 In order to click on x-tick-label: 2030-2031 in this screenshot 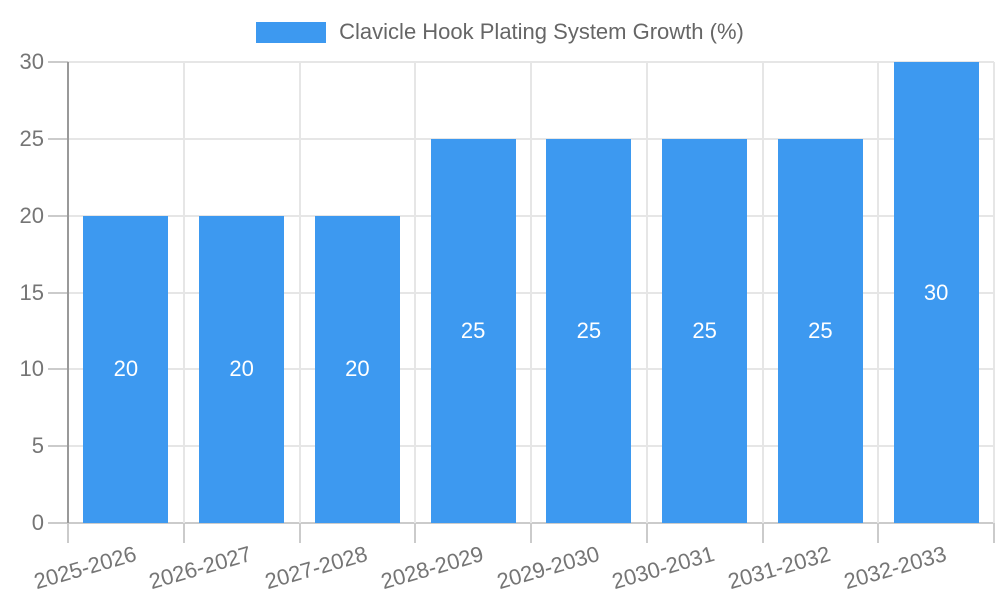, I will do `click(663, 568)`.